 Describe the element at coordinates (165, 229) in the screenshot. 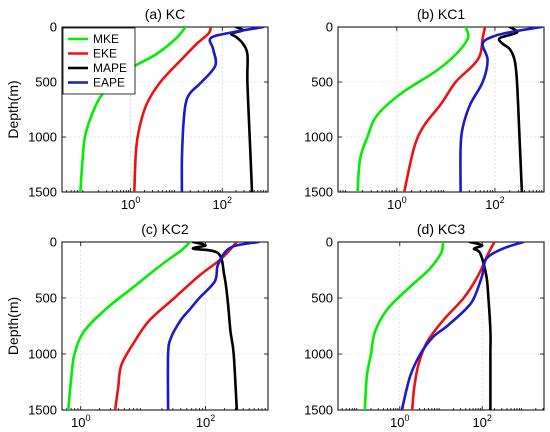

I see `panel-title: (c) KC2` at that location.